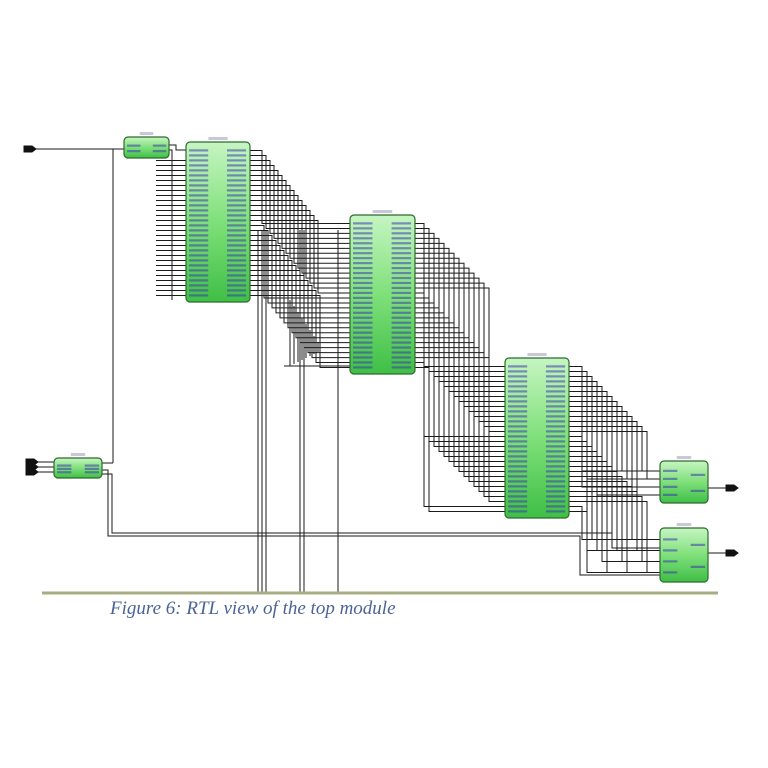 Image resolution: width=768 pixels, height=768 pixels. I want to click on ctrl-bus-wire, so click(381, 522).